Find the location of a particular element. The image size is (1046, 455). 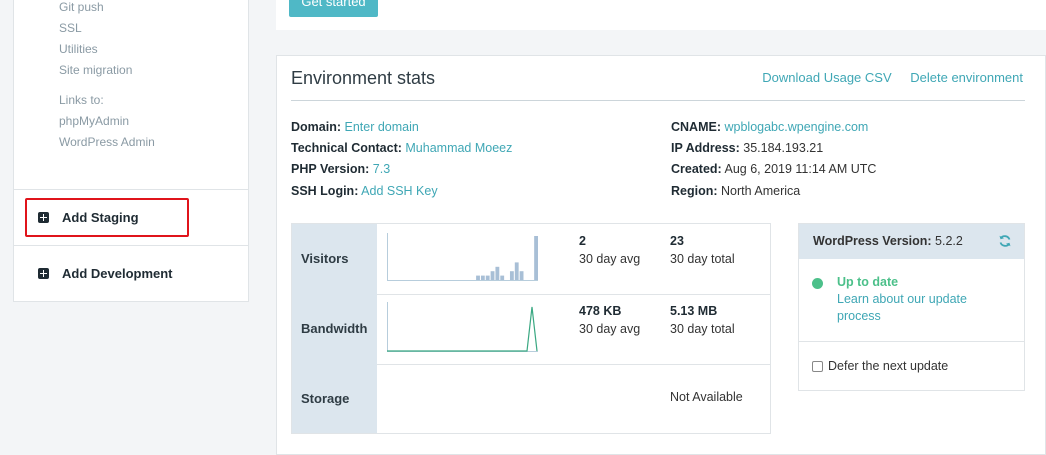

add-development-button: Add Development is located at coordinates (105, 273).